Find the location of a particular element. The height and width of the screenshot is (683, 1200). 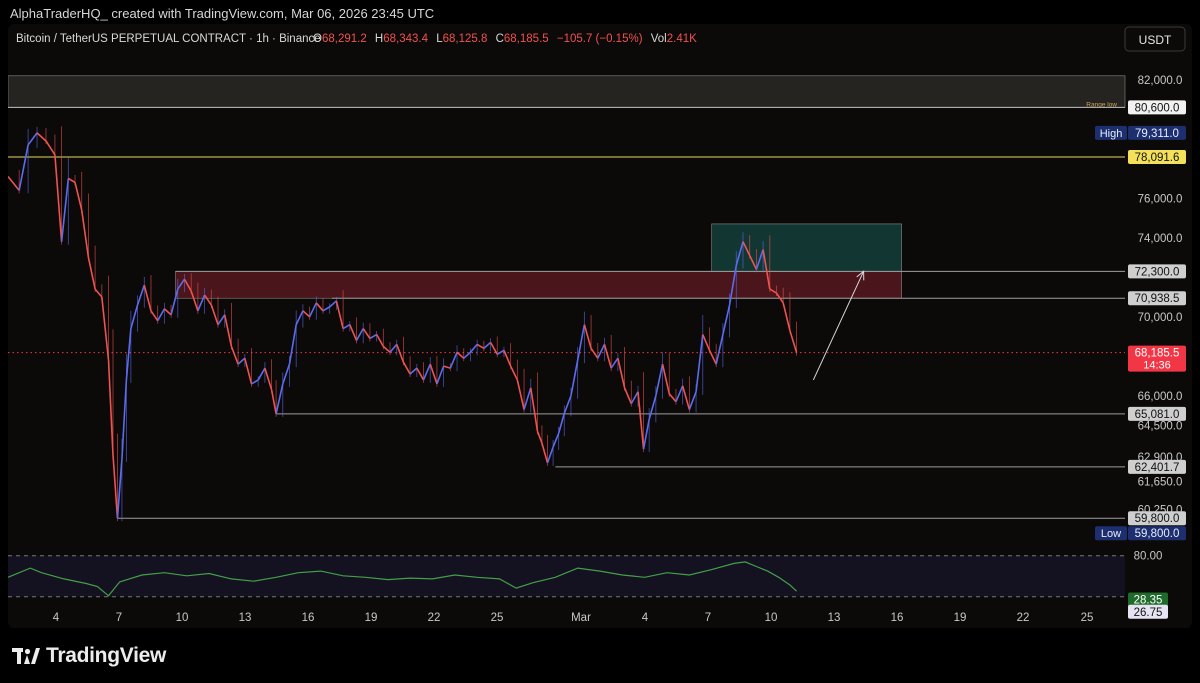

projection-arrow-head is located at coordinates (860, 275).